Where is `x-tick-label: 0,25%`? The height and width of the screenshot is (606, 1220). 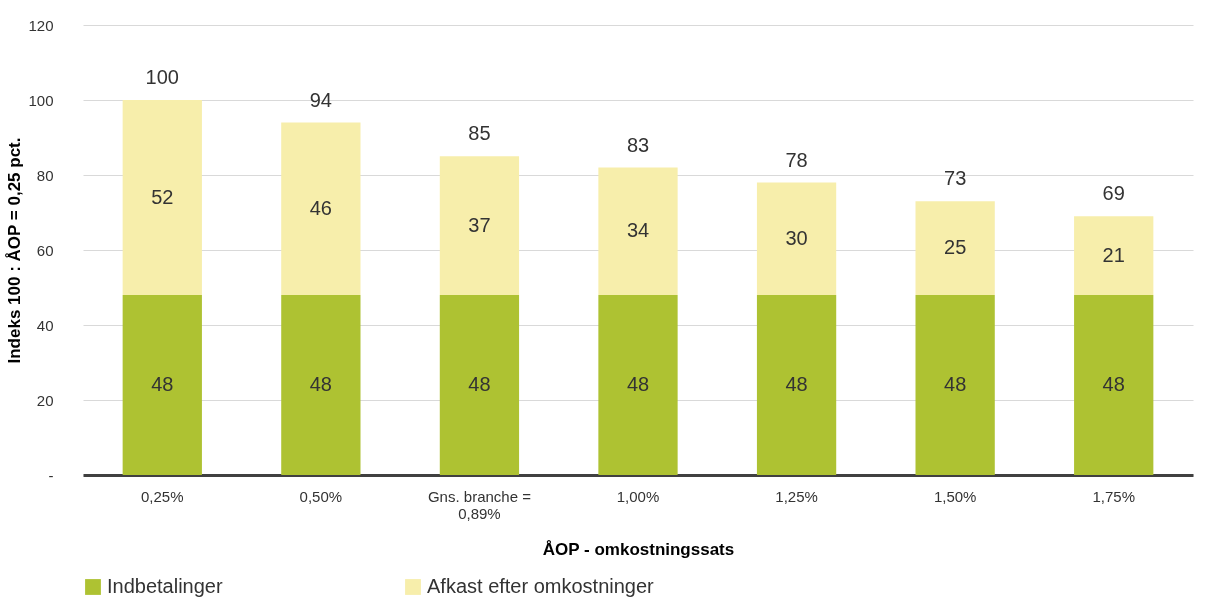
x-tick-label: 0,25% is located at coordinates (162, 496).